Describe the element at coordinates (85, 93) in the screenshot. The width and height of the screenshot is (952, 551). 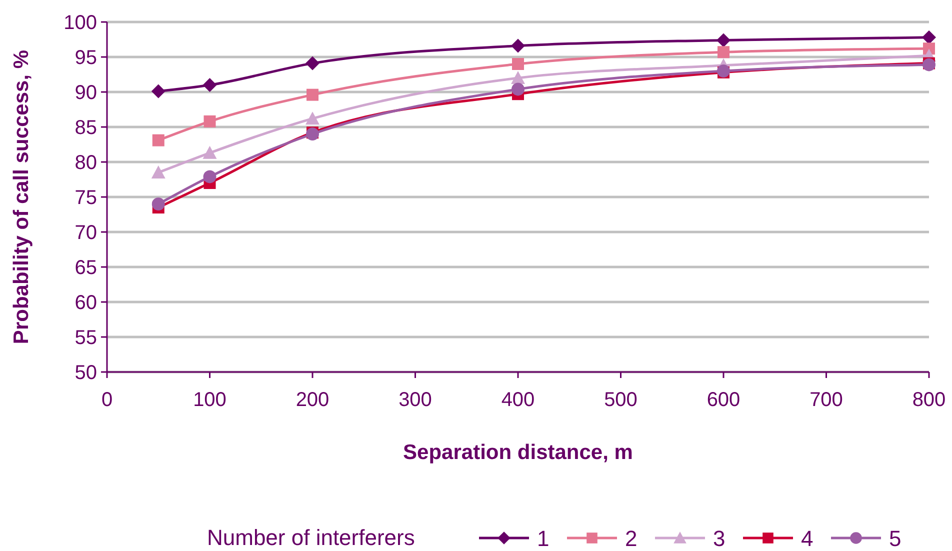
I see `y-tick-label: 90` at that location.